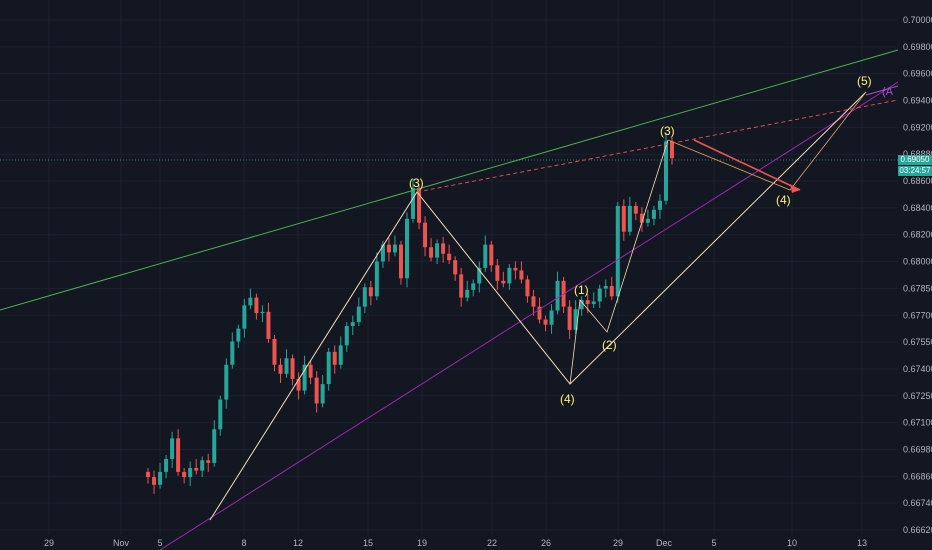 The height and width of the screenshot is (550, 932). I want to click on purple-target-line, so click(882, 90).